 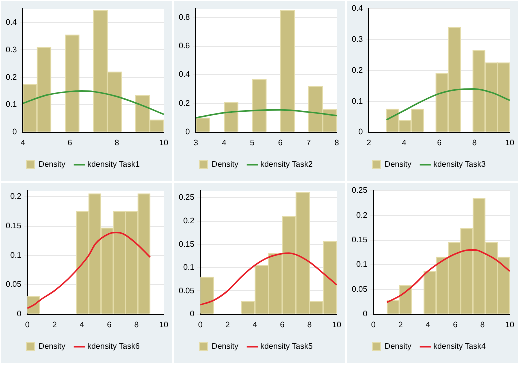 I want to click on y-tick-label: 0.8, so click(x=184, y=17).